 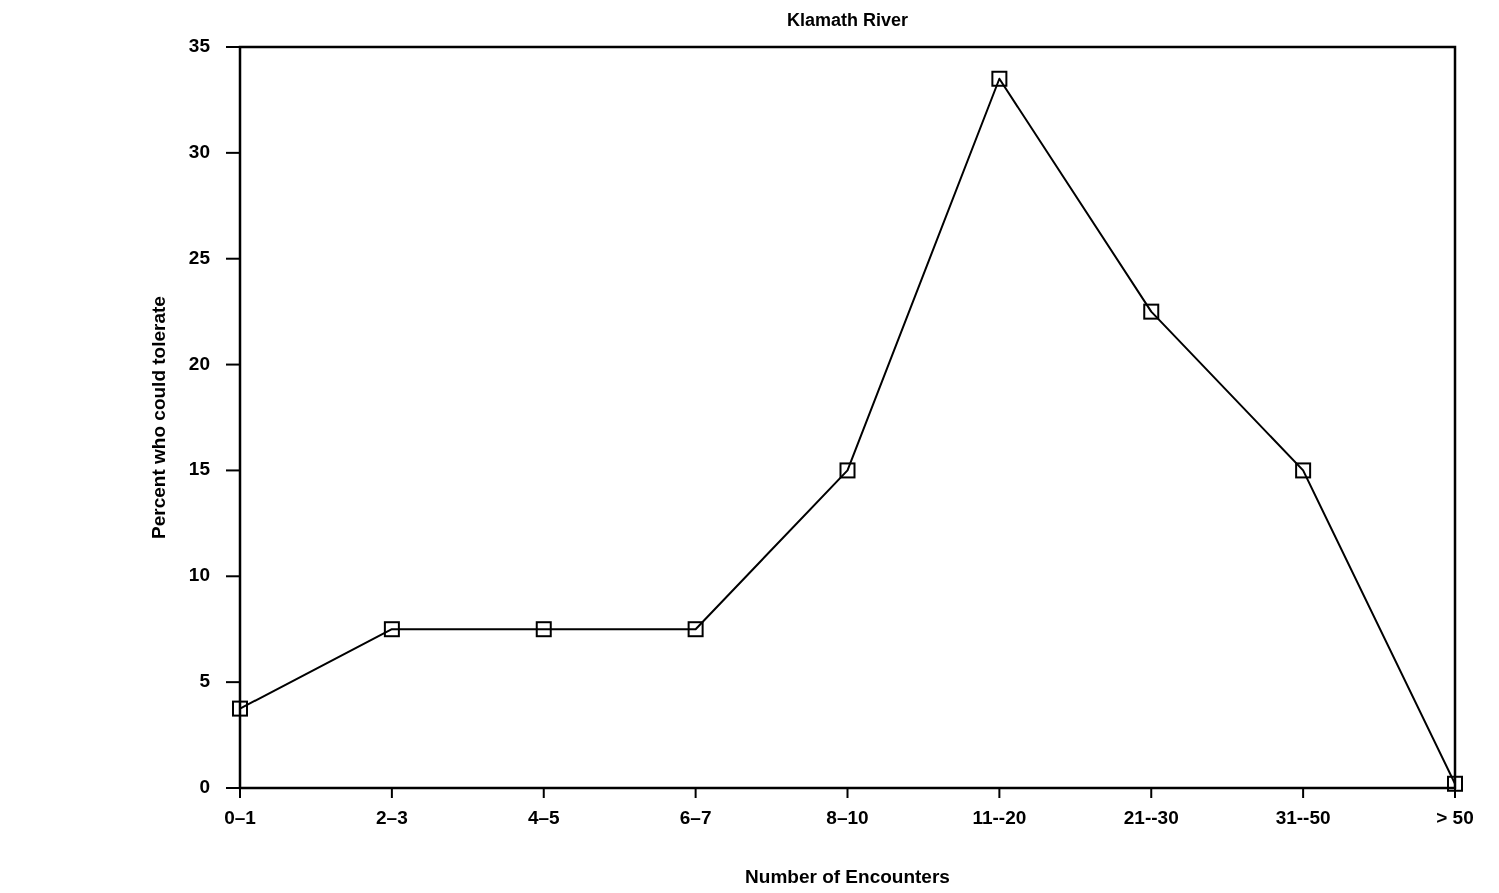 I want to click on x-tick-label: 31--50, so click(x=1303, y=817).